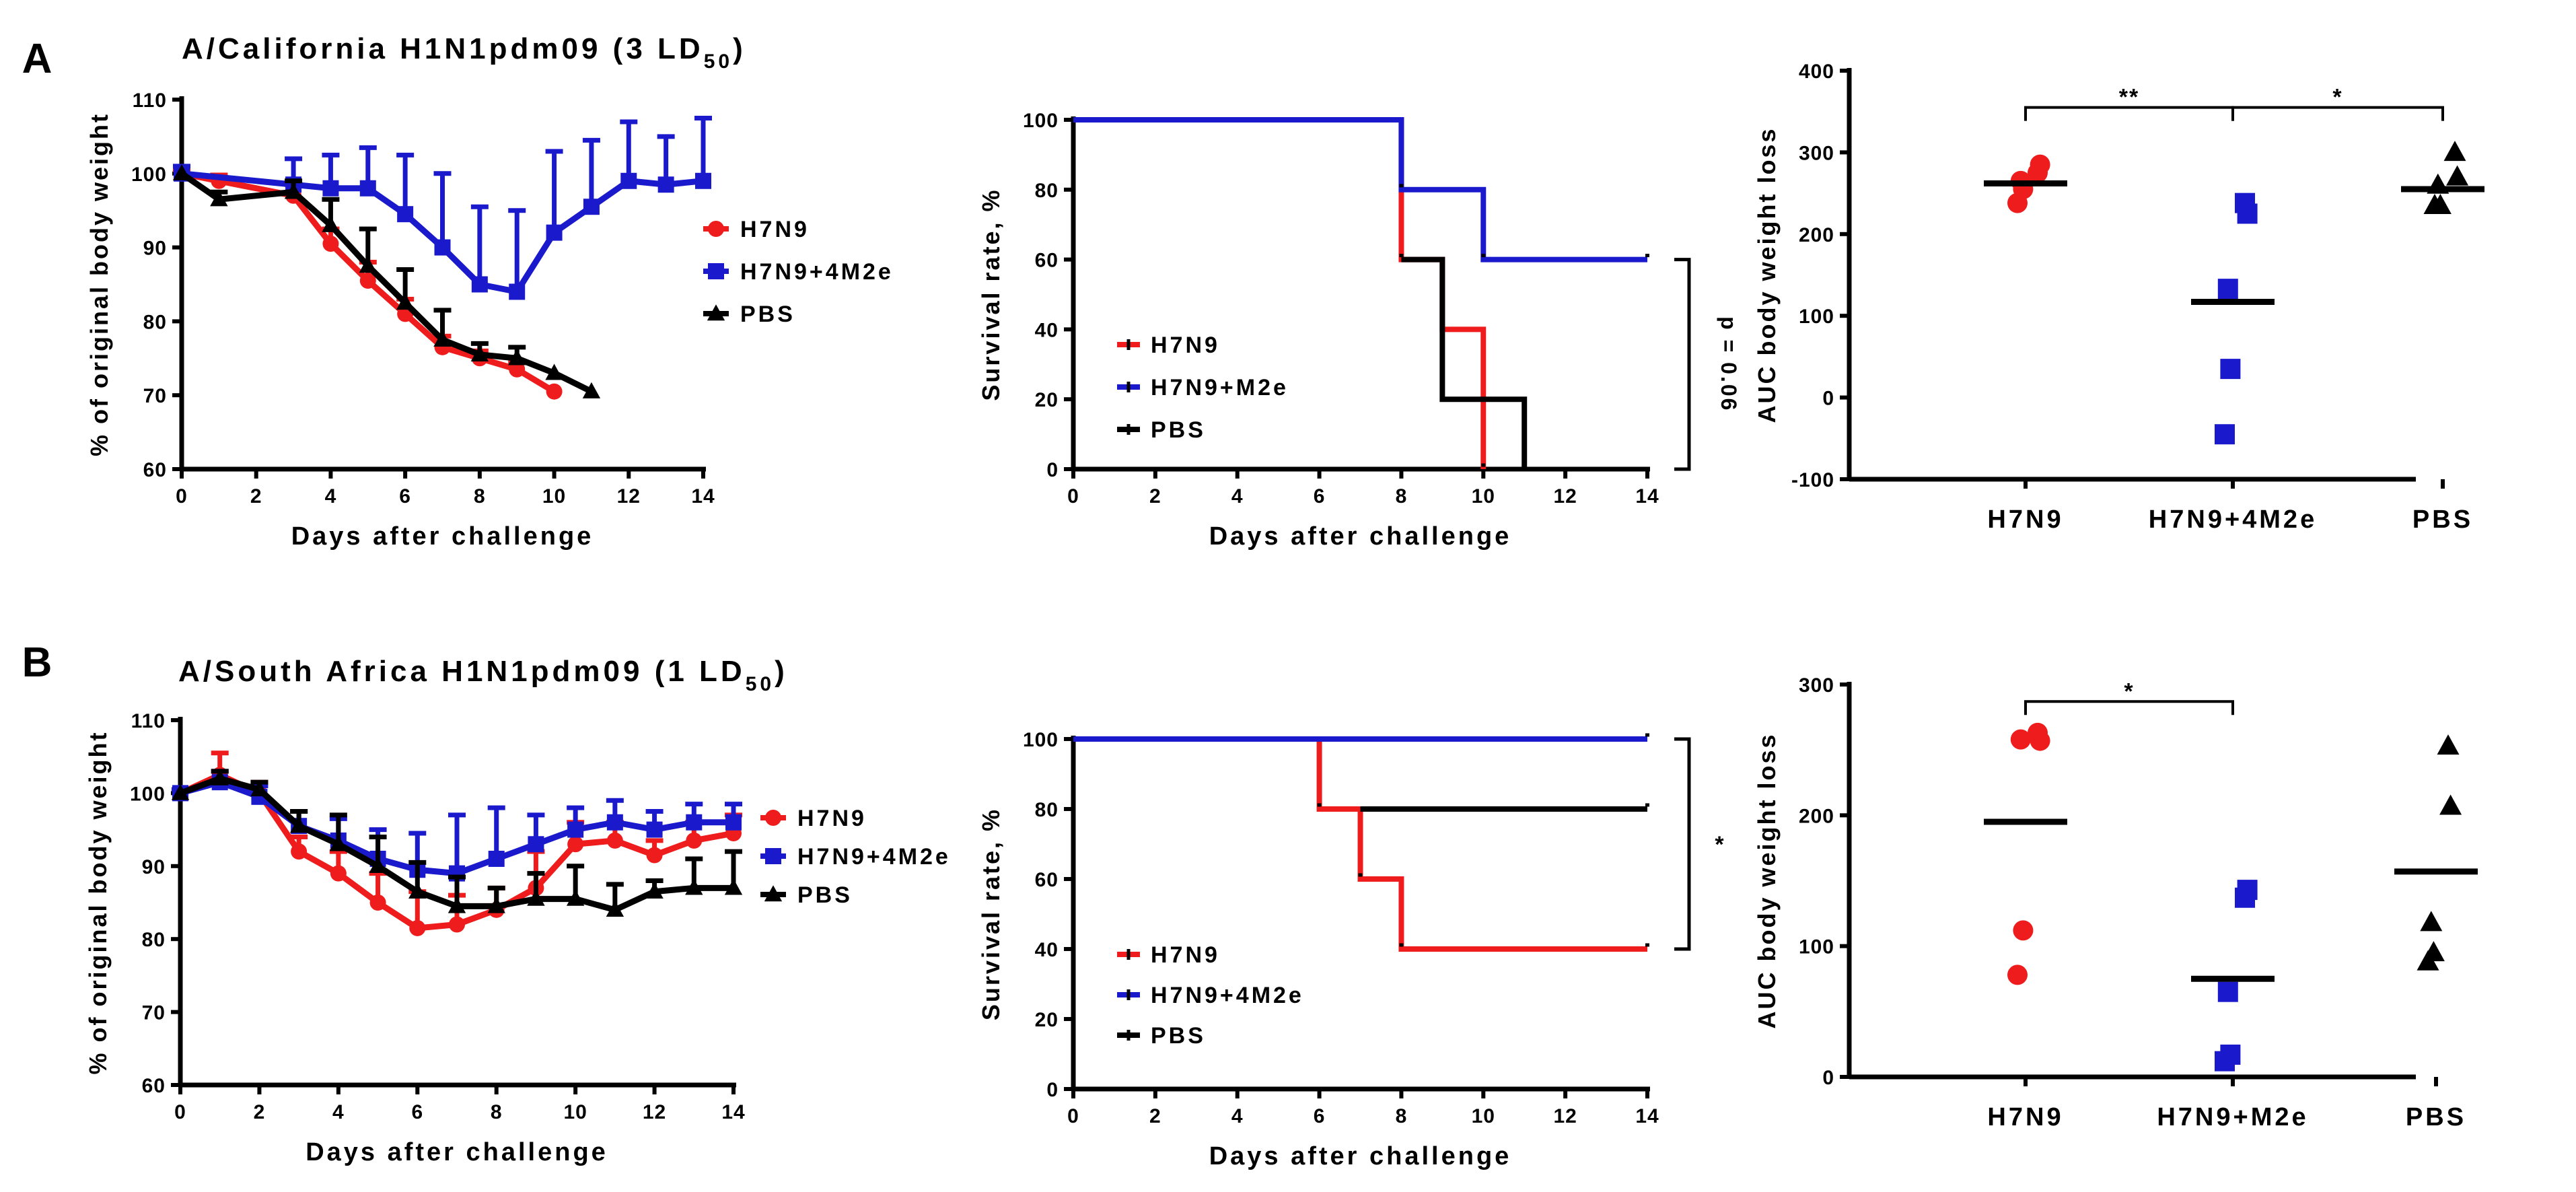  Describe the element at coordinates (462, 671) in the screenshot. I see `panel-title-text: A/South Africa H1N1pdm09 (1 LD` at that location.